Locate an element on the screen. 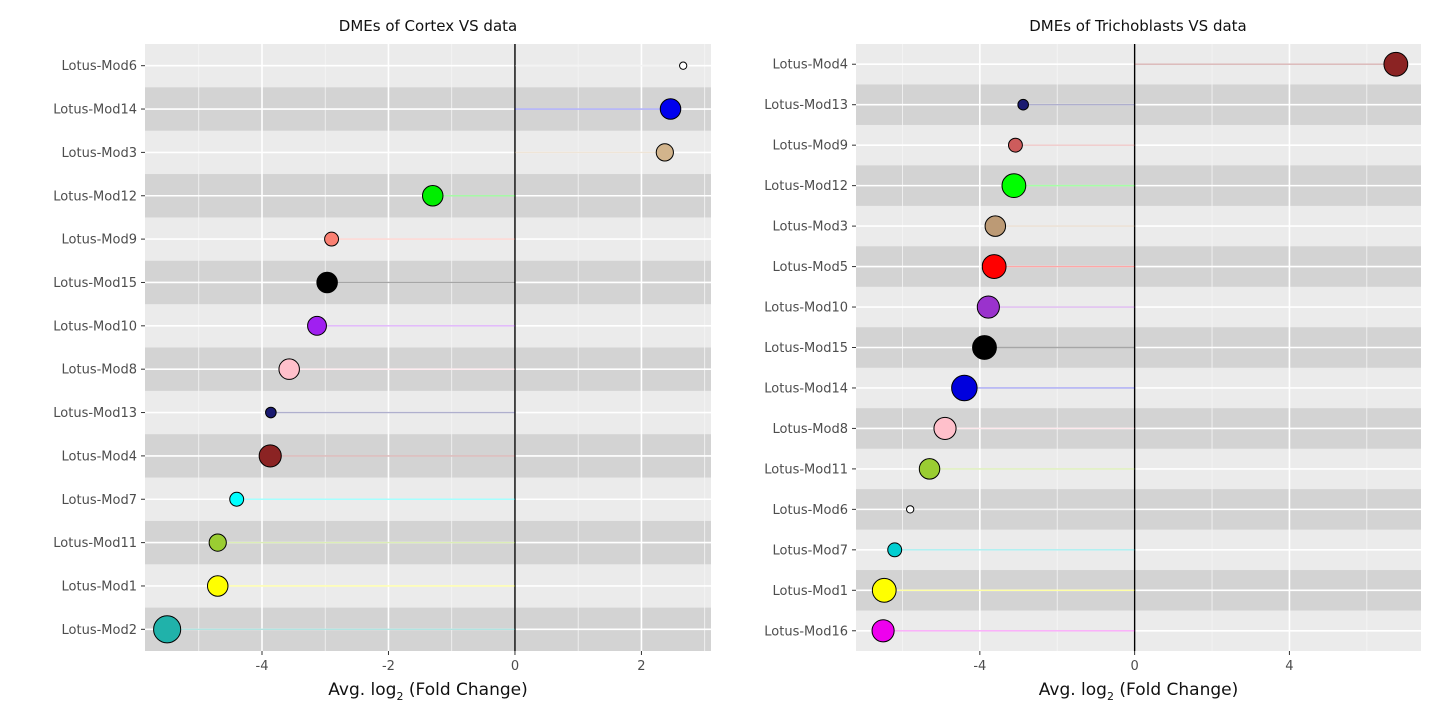  y-tick-label: Lotus-Mod16 is located at coordinates (806, 631).